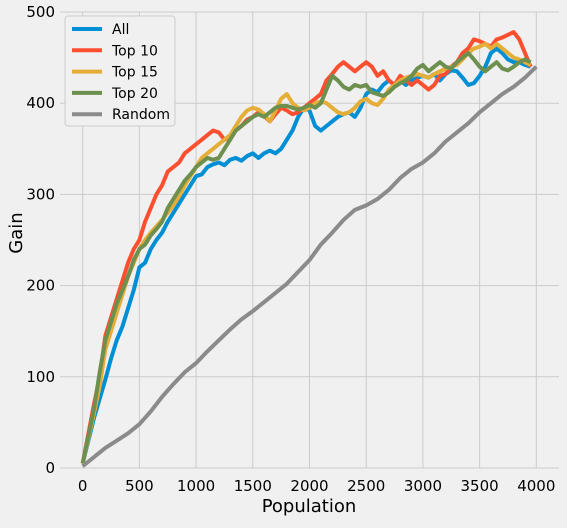 The height and width of the screenshot is (528, 567). Describe the element at coordinates (309, 506) in the screenshot. I see `x-axis-label: Population` at that location.